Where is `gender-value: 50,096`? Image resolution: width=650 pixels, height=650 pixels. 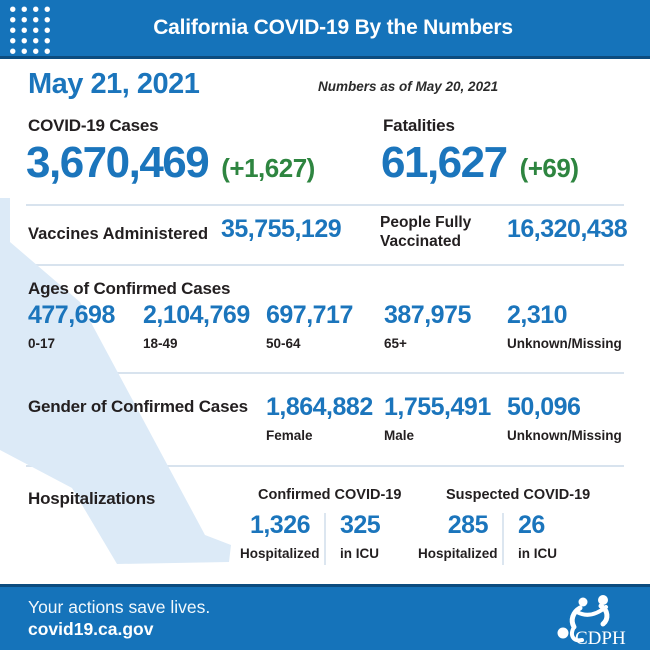
gender-value: 50,096 is located at coordinates (544, 407).